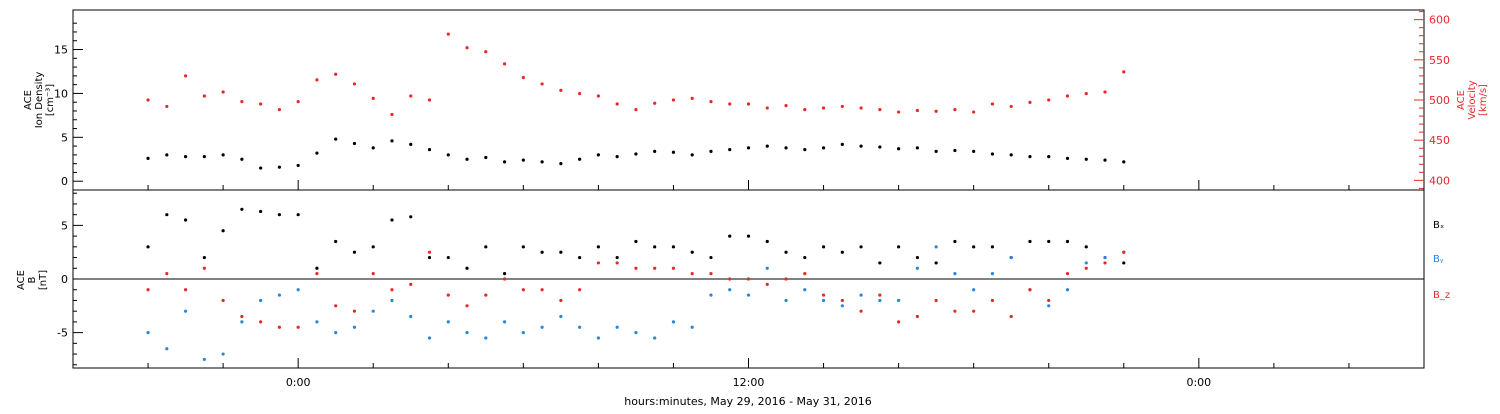  I want to click on velocity-axis-label-line1: ACE, so click(1461, 100).